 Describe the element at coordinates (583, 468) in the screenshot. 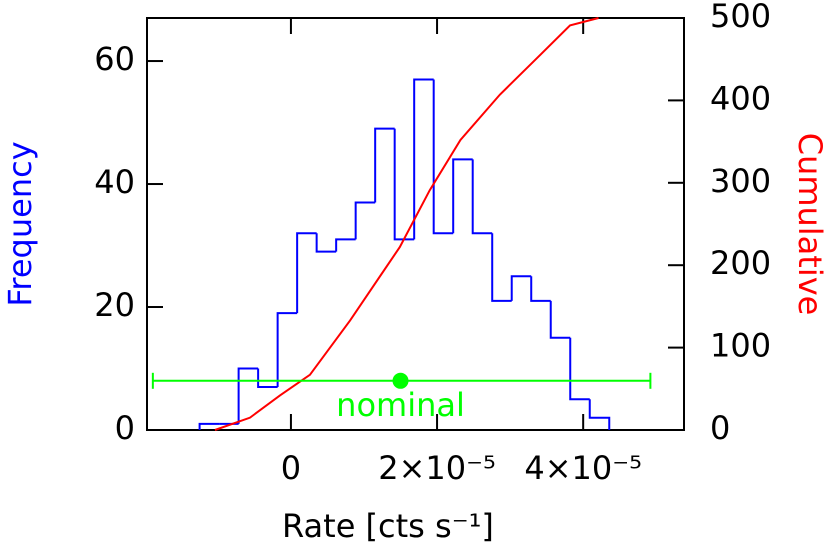

I see `x-tick-label: 4×10⁻⁵` at that location.